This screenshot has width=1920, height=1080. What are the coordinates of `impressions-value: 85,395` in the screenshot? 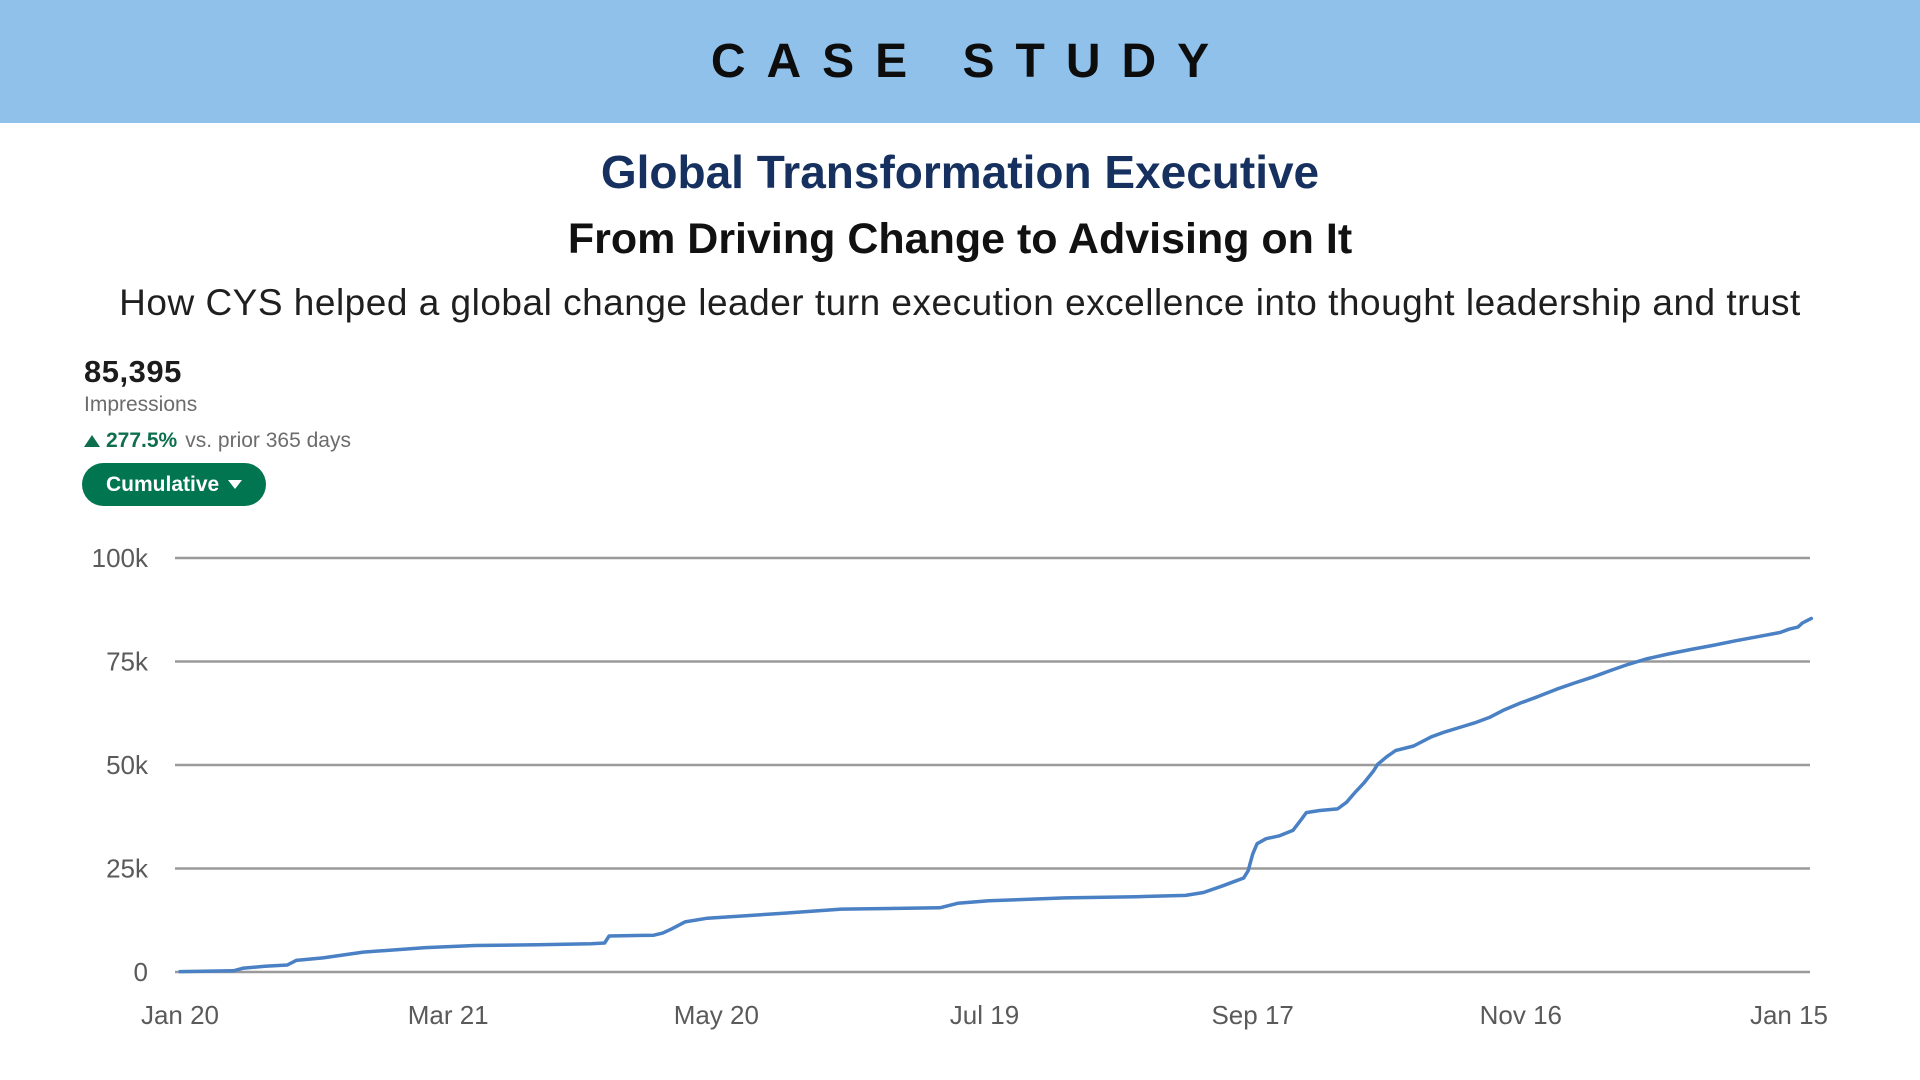 It's located at (133, 371).